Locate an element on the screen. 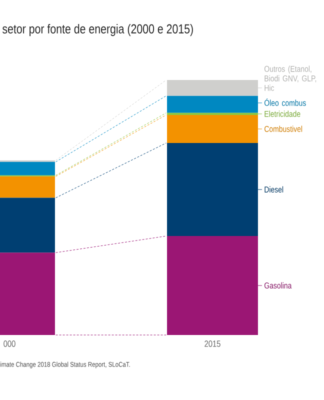 The width and height of the screenshot is (324, 400). legend-label: Gasolina is located at coordinates (278, 285).